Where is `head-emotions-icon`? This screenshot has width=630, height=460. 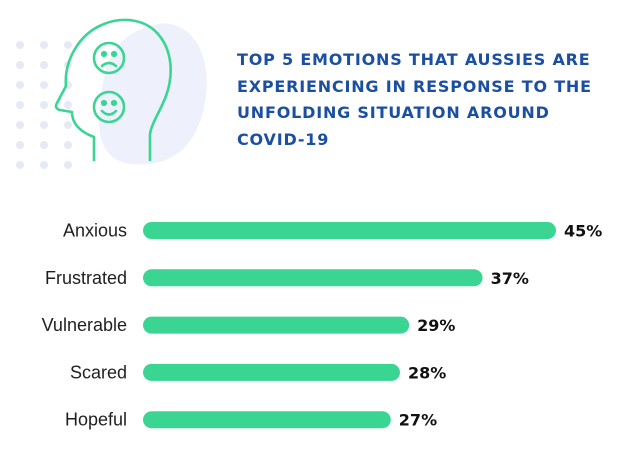 head-emotions-icon is located at coordinates (113, 90).